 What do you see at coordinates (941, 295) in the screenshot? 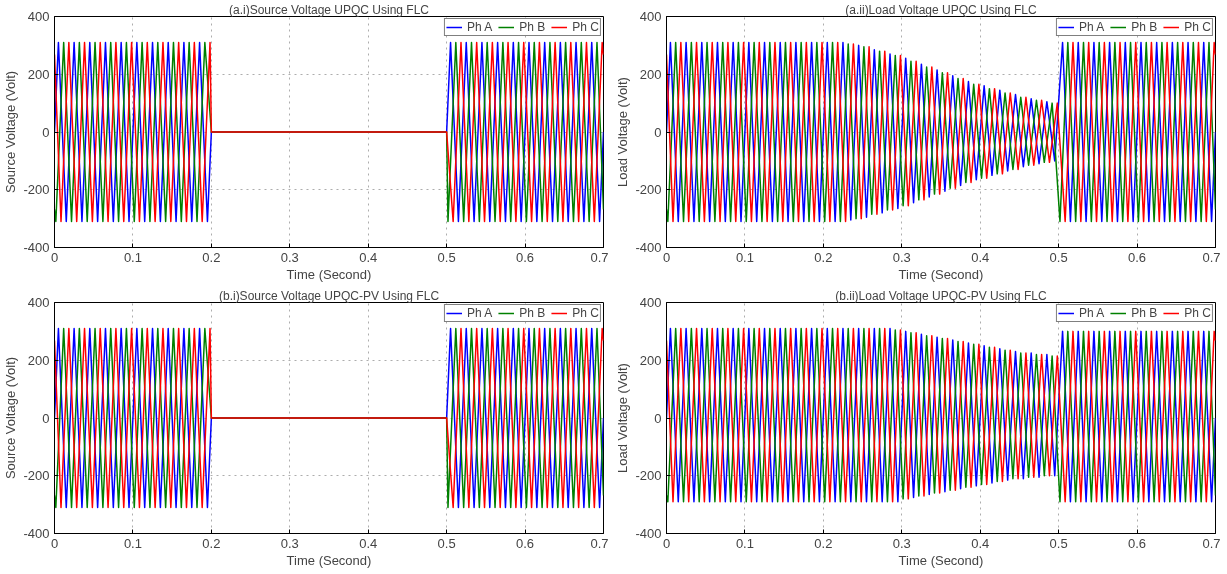
I see `chart-title: (b.ii)Load Voltage UPQC-PV Using FLC` at bounding box center [941, 295].